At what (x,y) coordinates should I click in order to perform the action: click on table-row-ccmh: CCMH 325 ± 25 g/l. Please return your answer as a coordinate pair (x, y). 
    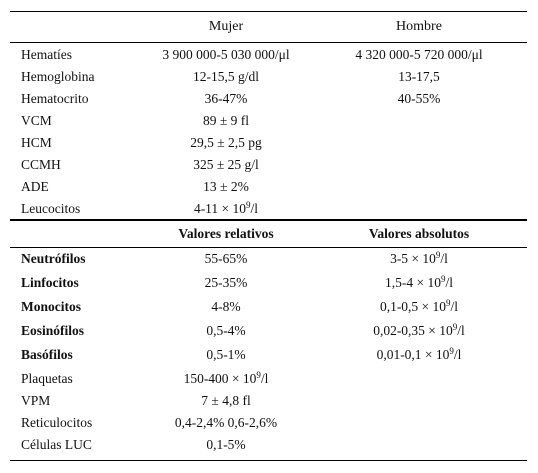
    Looking at the image, I should click on (269, 165).